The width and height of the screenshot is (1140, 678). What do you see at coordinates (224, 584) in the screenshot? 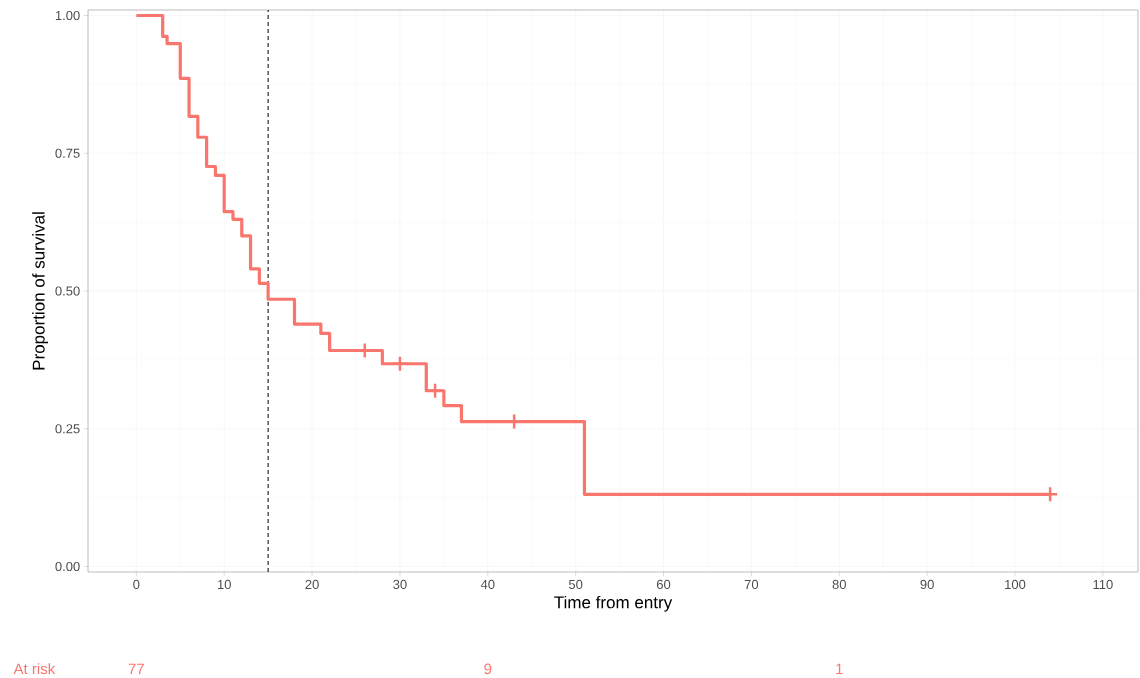
I see `x-tick-label: 10` at bounding box center [224, 584].